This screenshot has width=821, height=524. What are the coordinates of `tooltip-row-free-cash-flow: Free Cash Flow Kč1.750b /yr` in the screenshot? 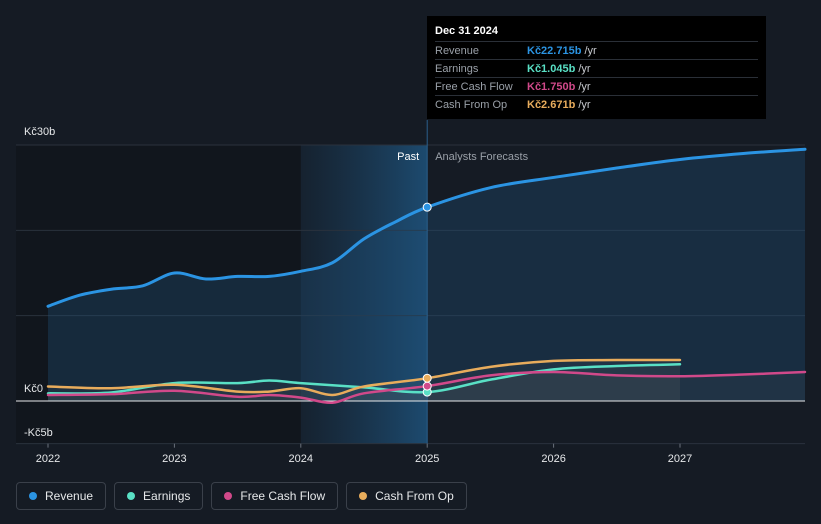 It's located at (596, 86).